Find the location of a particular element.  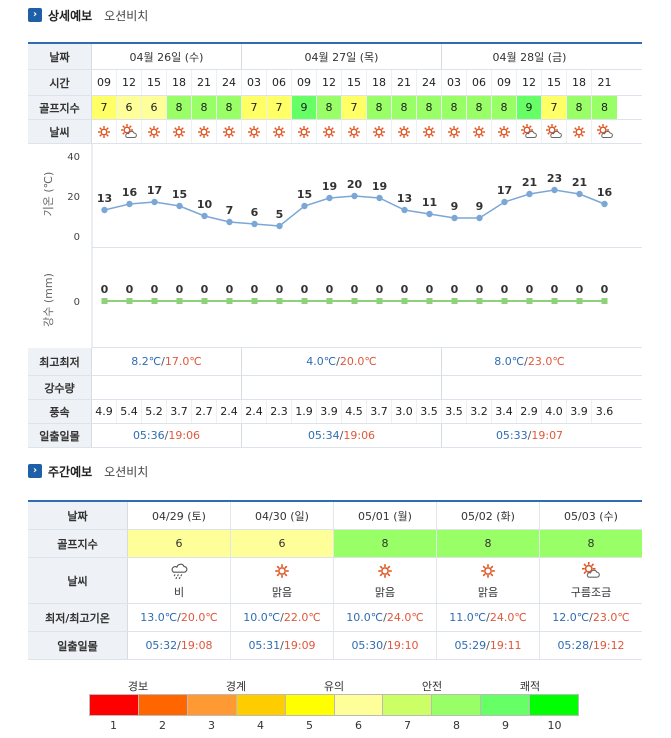

wind-cell: 5.2 is located at coordinates (154, 411).